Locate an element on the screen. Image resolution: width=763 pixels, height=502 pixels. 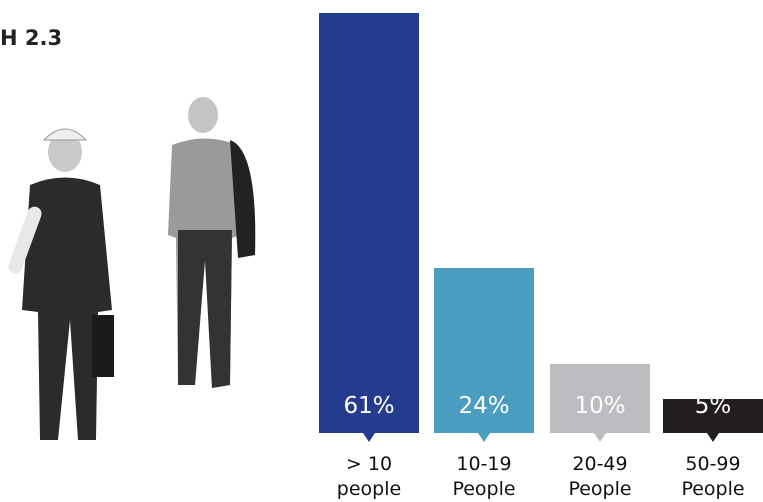
bar: 10% is located at coordinates (600, 398).